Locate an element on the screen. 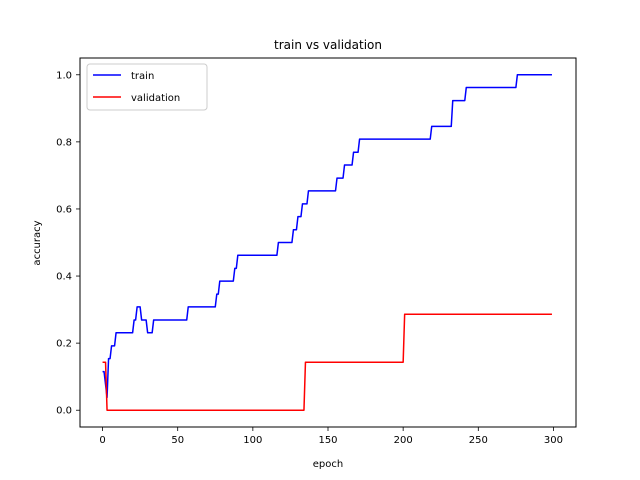 The height and width of the screenshot is (480, 640). x-tick-label: 100 is located at coordinates (252, 440).